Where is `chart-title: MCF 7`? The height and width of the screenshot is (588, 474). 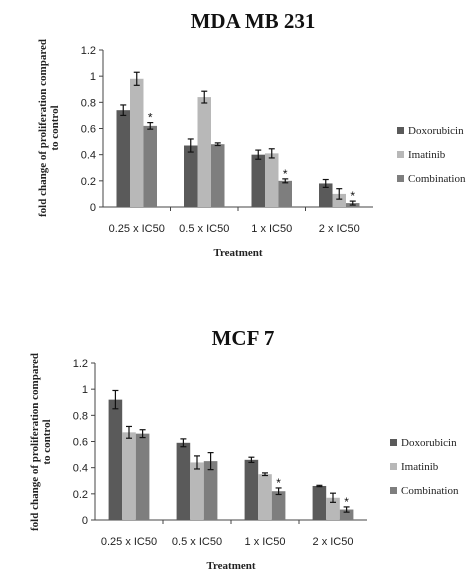
chart-title: MCF 7 is located at coordinates (243, 338).